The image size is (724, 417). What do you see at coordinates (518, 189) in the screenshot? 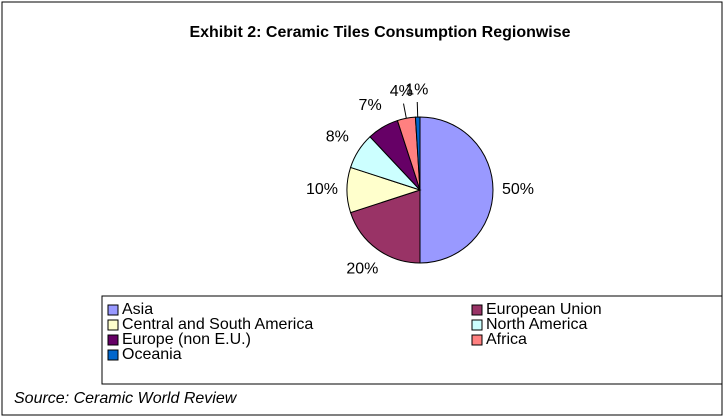
I see `data-label: 50%` at bounding box center [518, 189].